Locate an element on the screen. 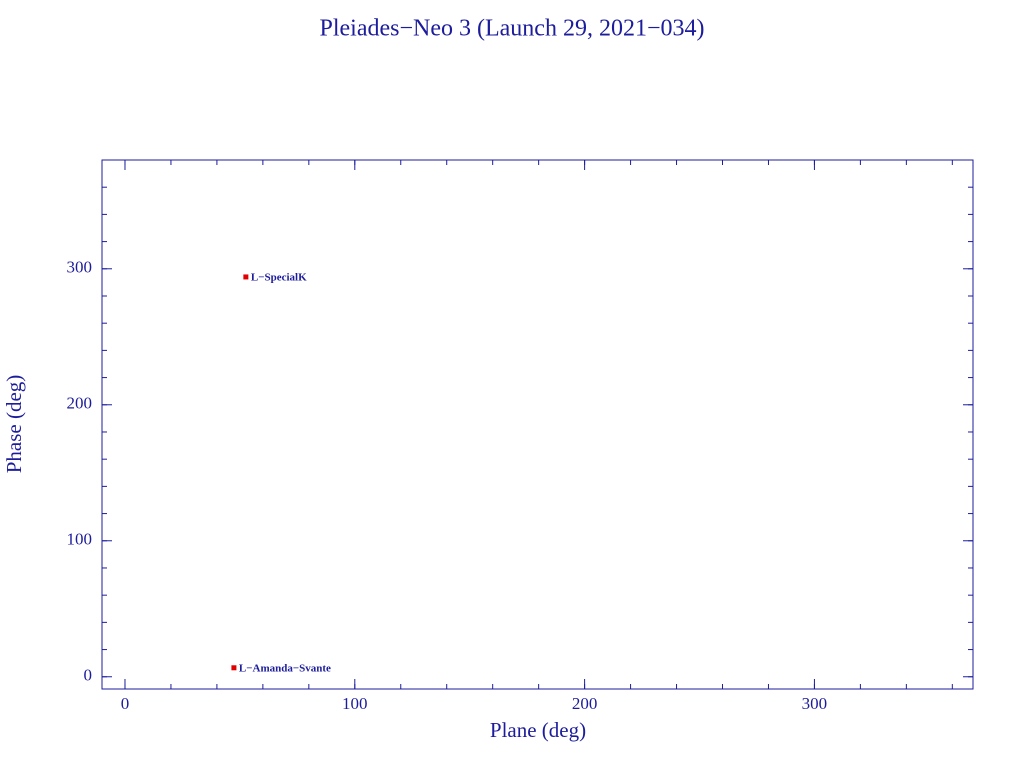 The image size is (1024, 768). y-axis-label: Phase (deg) is located at coordinates (14, 424).